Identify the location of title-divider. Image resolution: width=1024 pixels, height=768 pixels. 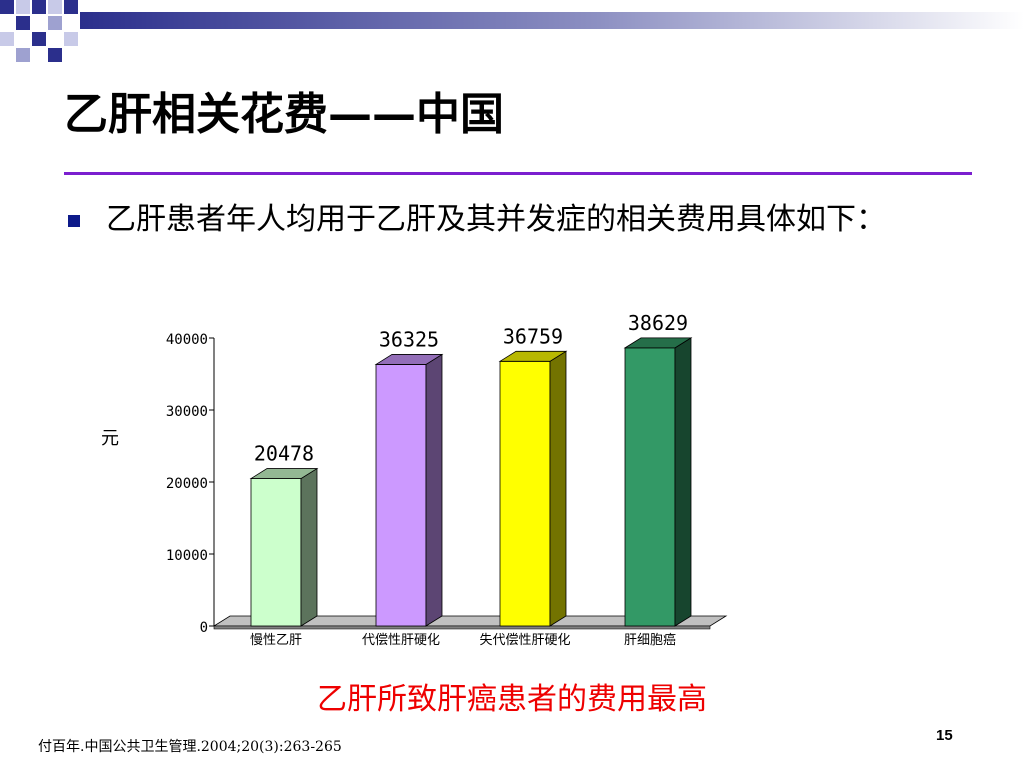
(518, 173).